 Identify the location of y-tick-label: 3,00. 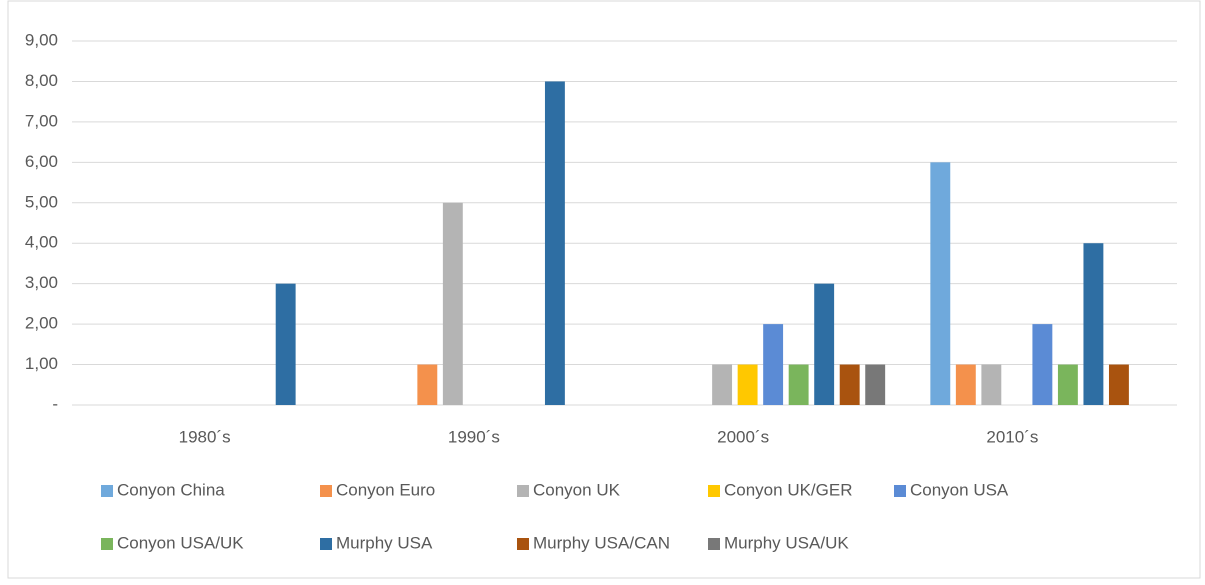
(41, 282).